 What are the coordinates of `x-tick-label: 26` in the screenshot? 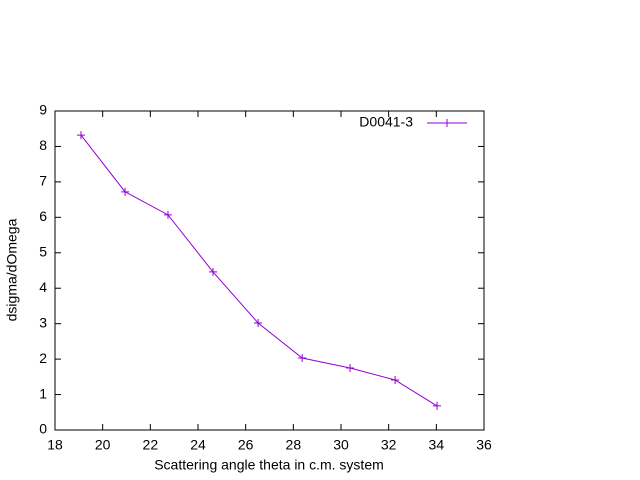 It's located at (246, 445).